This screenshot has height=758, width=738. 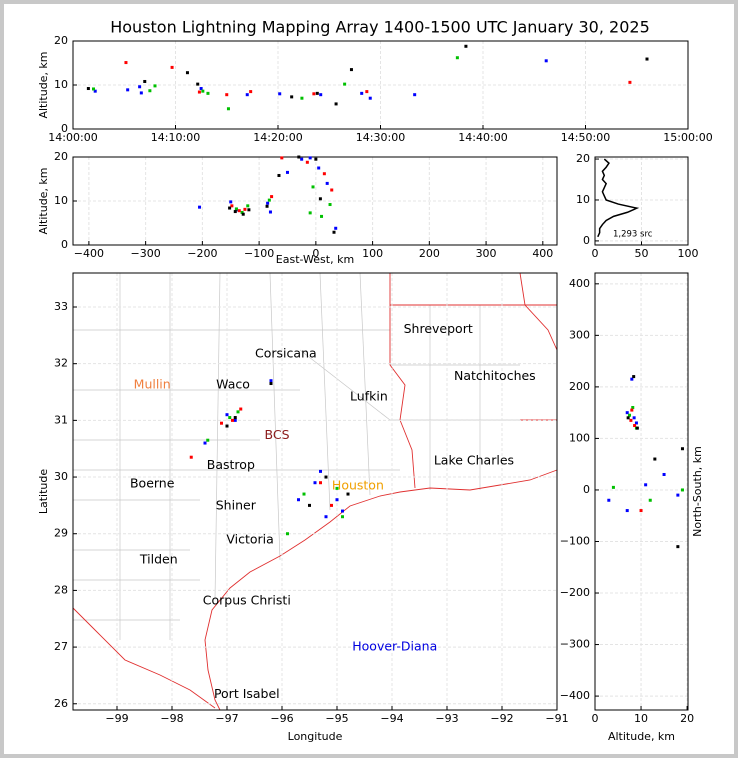 What do you see at coordinates (277, 434) in the screenshot?
I see `place-label: BCS` at bounding box center [277, 434].